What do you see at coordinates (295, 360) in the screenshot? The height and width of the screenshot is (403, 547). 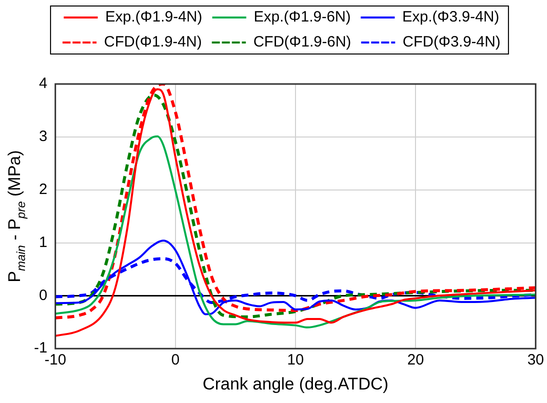 I see `x-tick-label: 10` at bounding box center [295, 360].